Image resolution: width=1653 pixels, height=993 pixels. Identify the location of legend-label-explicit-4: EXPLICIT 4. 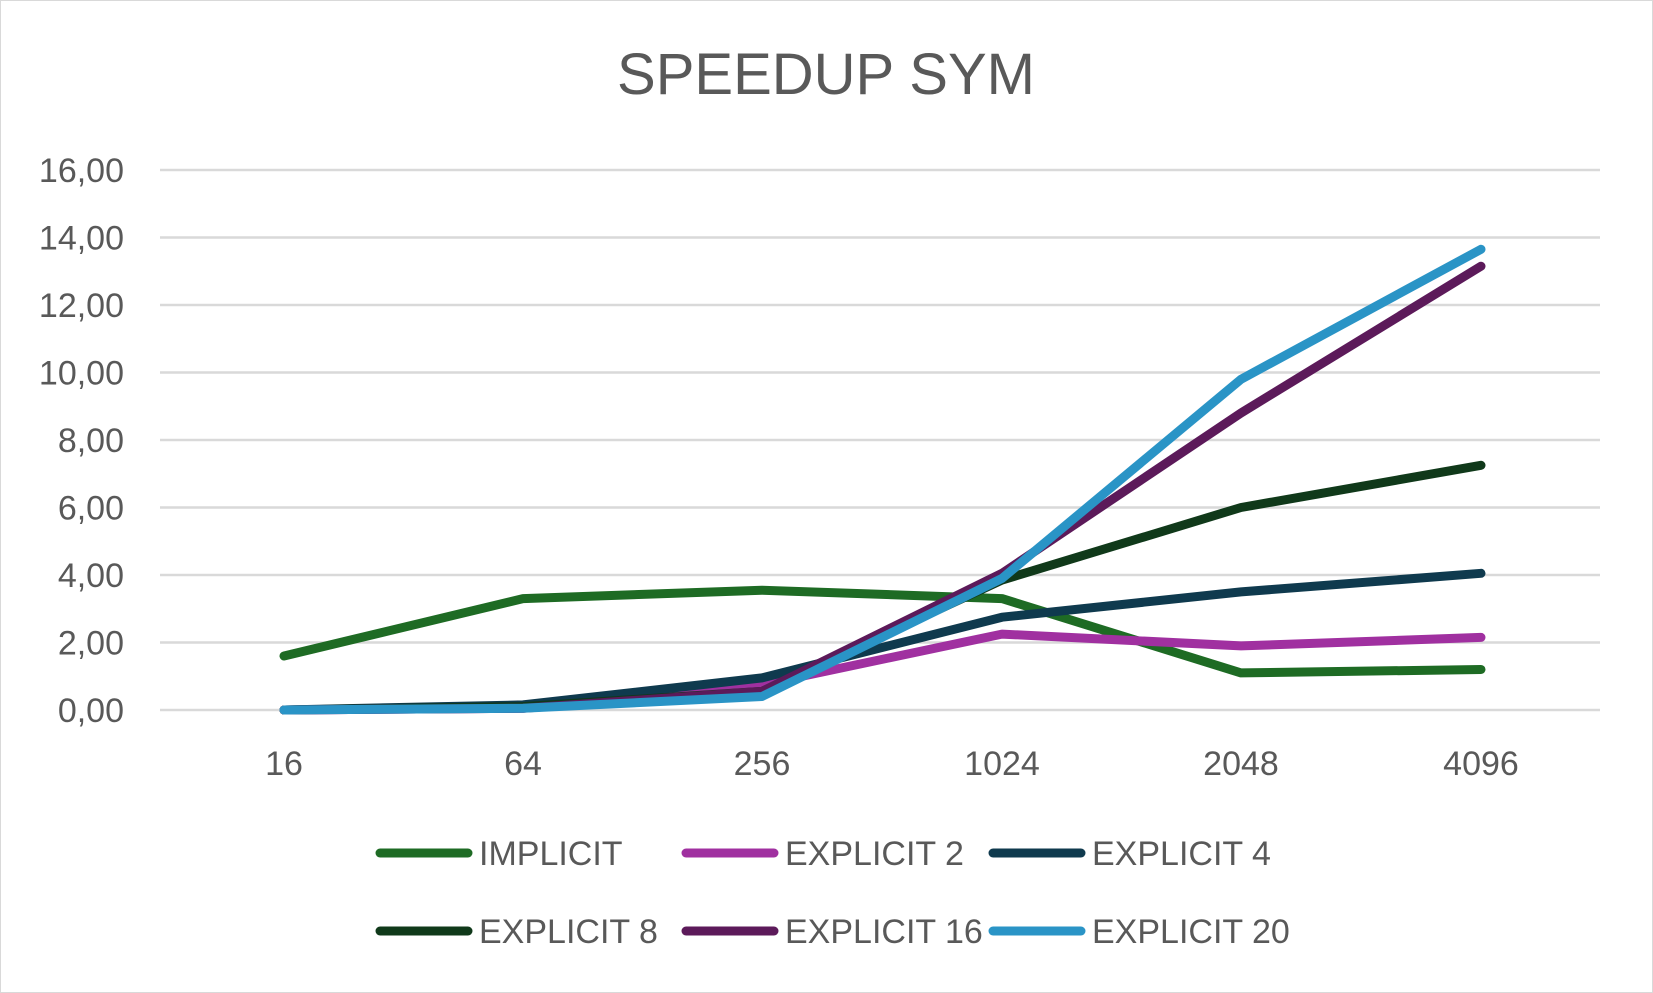
(1181, 854).